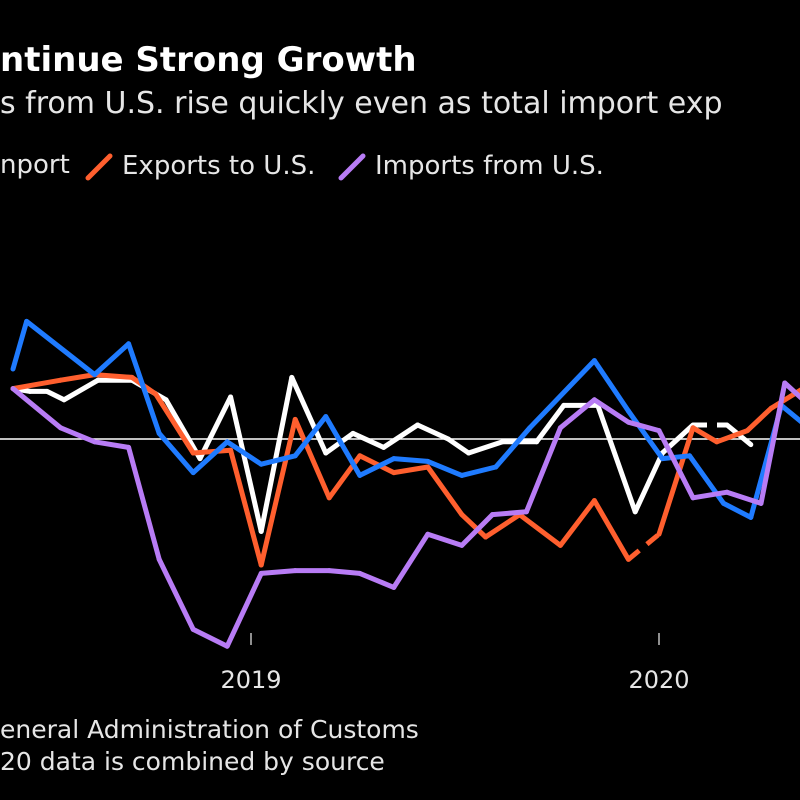  I want to click on legend-item-imports-from-us: Imports from U.S., so click(470, 166).